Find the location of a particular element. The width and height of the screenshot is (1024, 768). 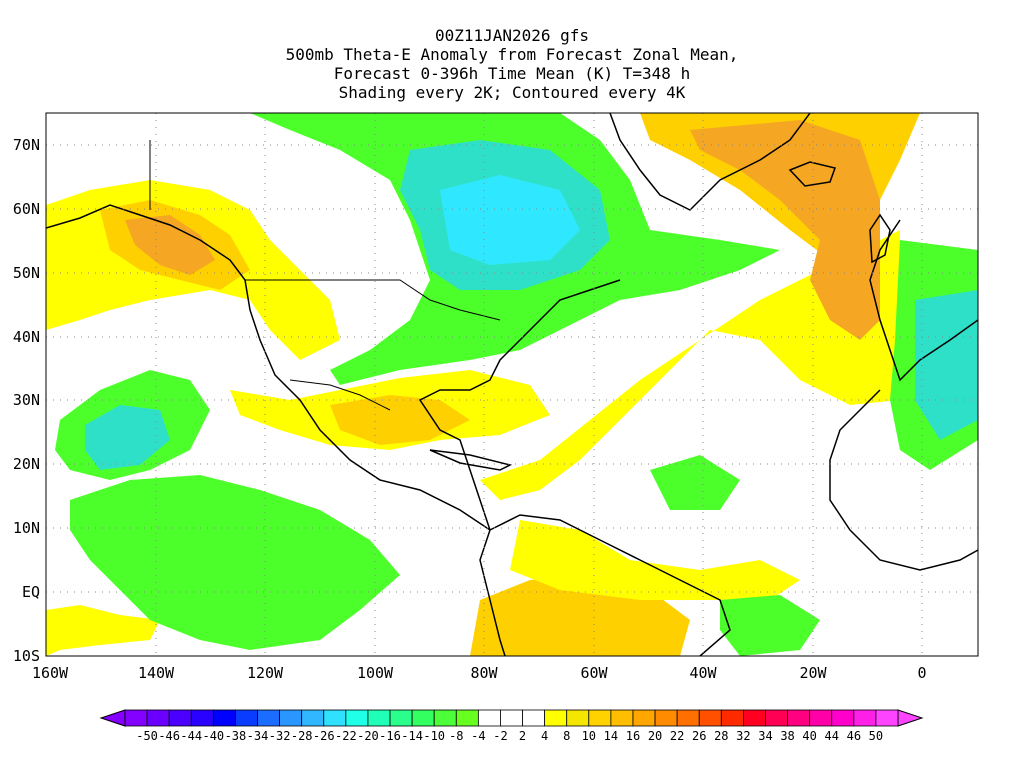

longitude-axis: 160W 140W 120W 100W 80W 60W 40W 20W 0 is located at coordinates (479, 673).